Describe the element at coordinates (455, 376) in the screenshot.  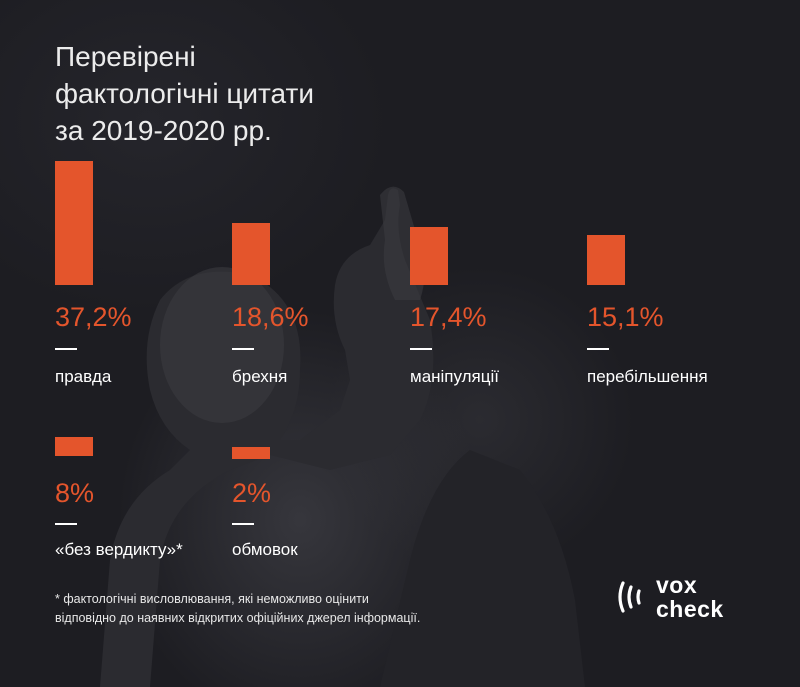
I see `category-label-manipuliatsii: маніпуляції` at that location.